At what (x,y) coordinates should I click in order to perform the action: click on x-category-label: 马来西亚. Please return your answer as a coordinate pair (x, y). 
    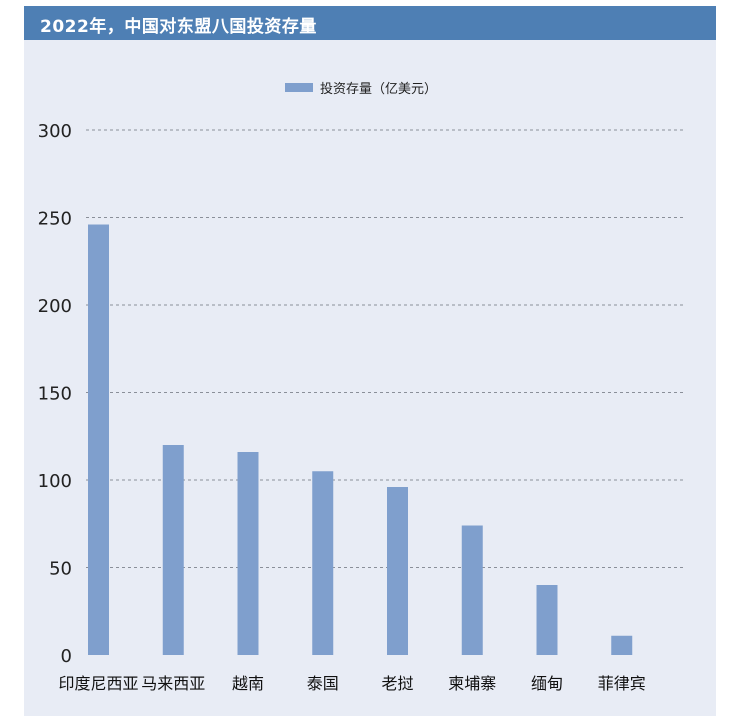
    Looking at the image, I should click on (173, 683).